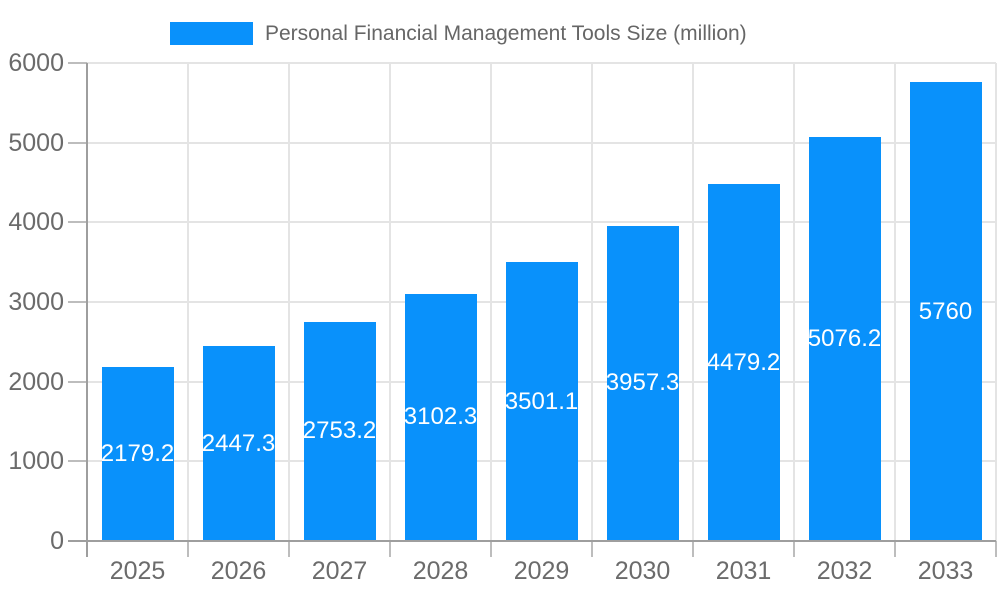 Image resolution: width=1000 pixels, height=600 pixels. I want to click on y-axis-label: 1000, so click(36, 461).